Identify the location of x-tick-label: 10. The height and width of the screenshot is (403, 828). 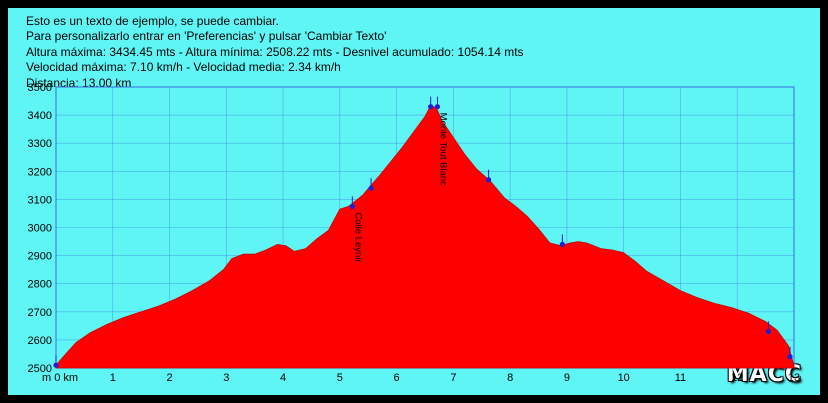
(624, 378).